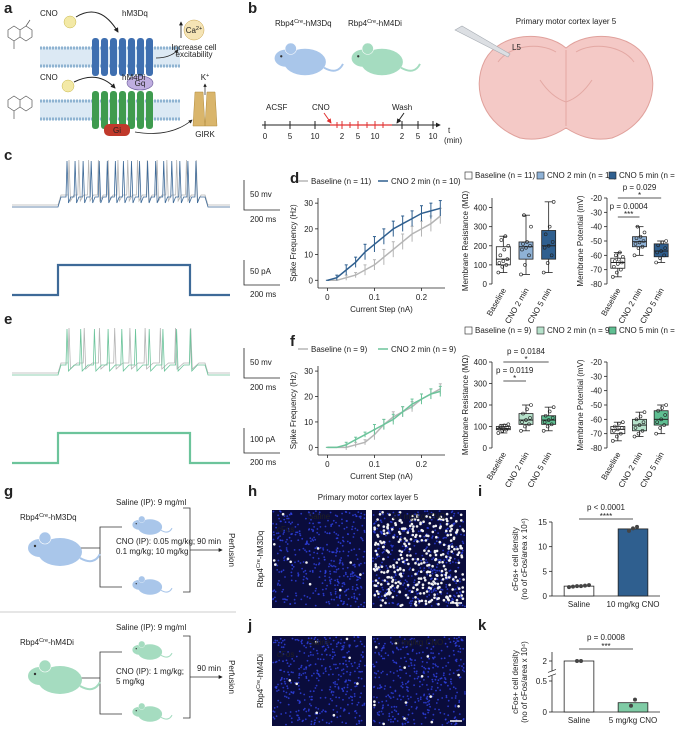 Image resolution: width=677 pixels, height=732 pixels. What do you see at coordinates (342, 136) in the screenshot?
I see `timeline-label: 2` at bounding box center [342, 136].